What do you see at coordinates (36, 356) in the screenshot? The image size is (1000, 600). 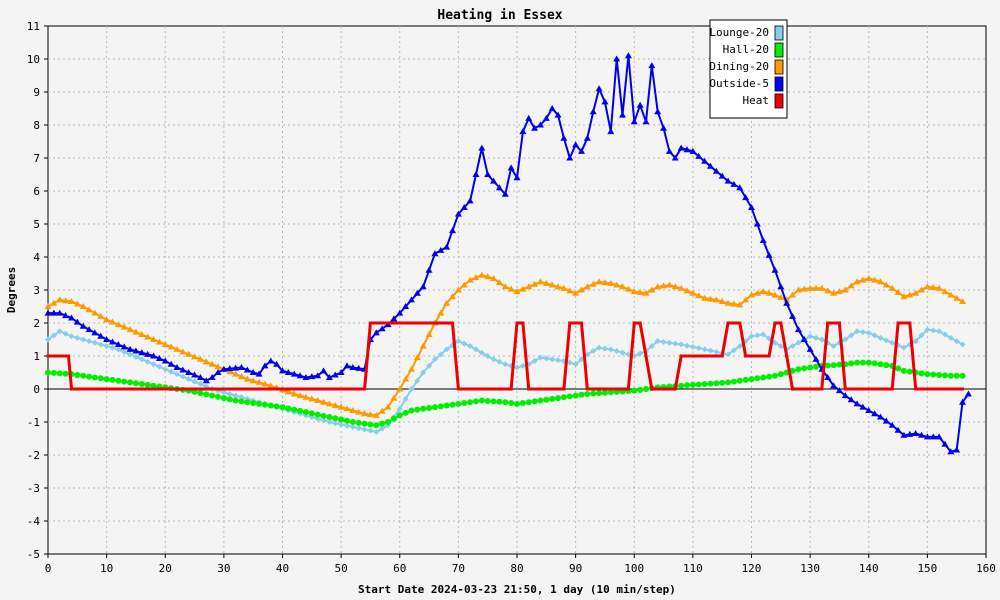 I see `y-tick-label: 1` at bounding box center [36, 356].